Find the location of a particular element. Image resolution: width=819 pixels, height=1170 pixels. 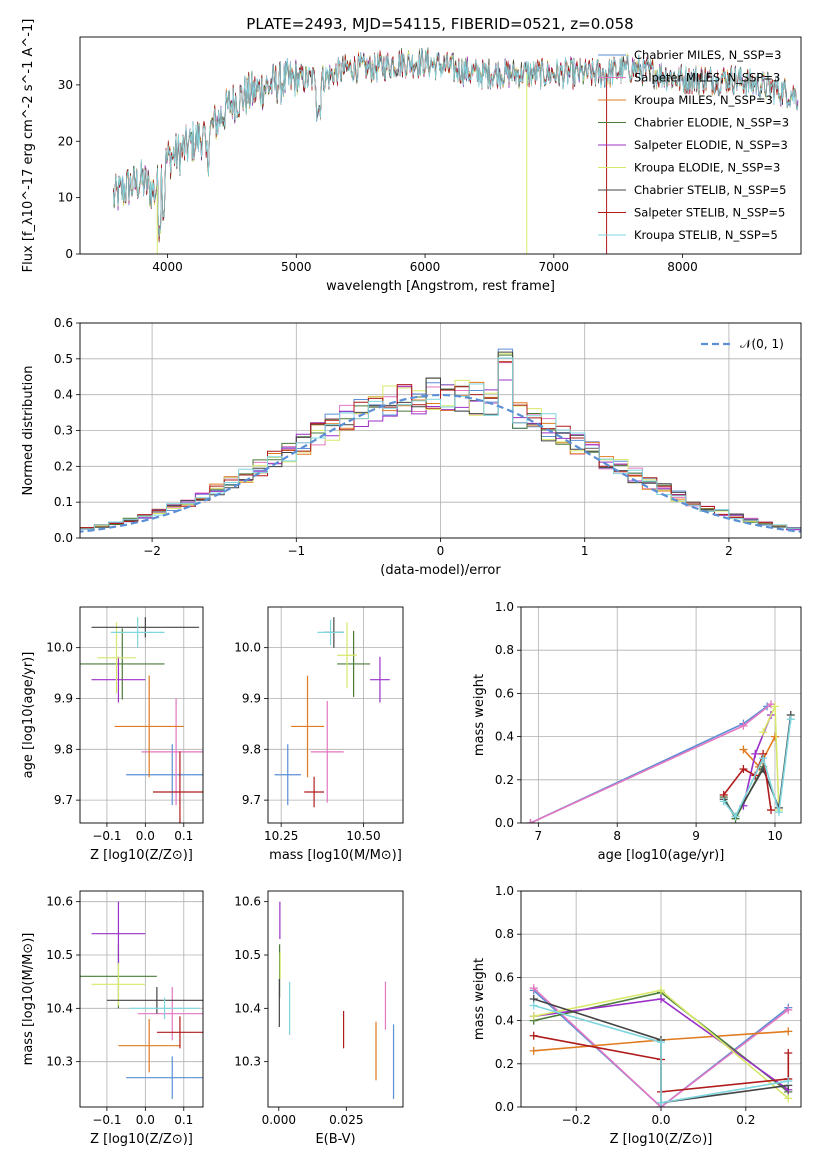

x-axis-label: mass [log10(M/M⊙)] is located at coordinates (335, 855).